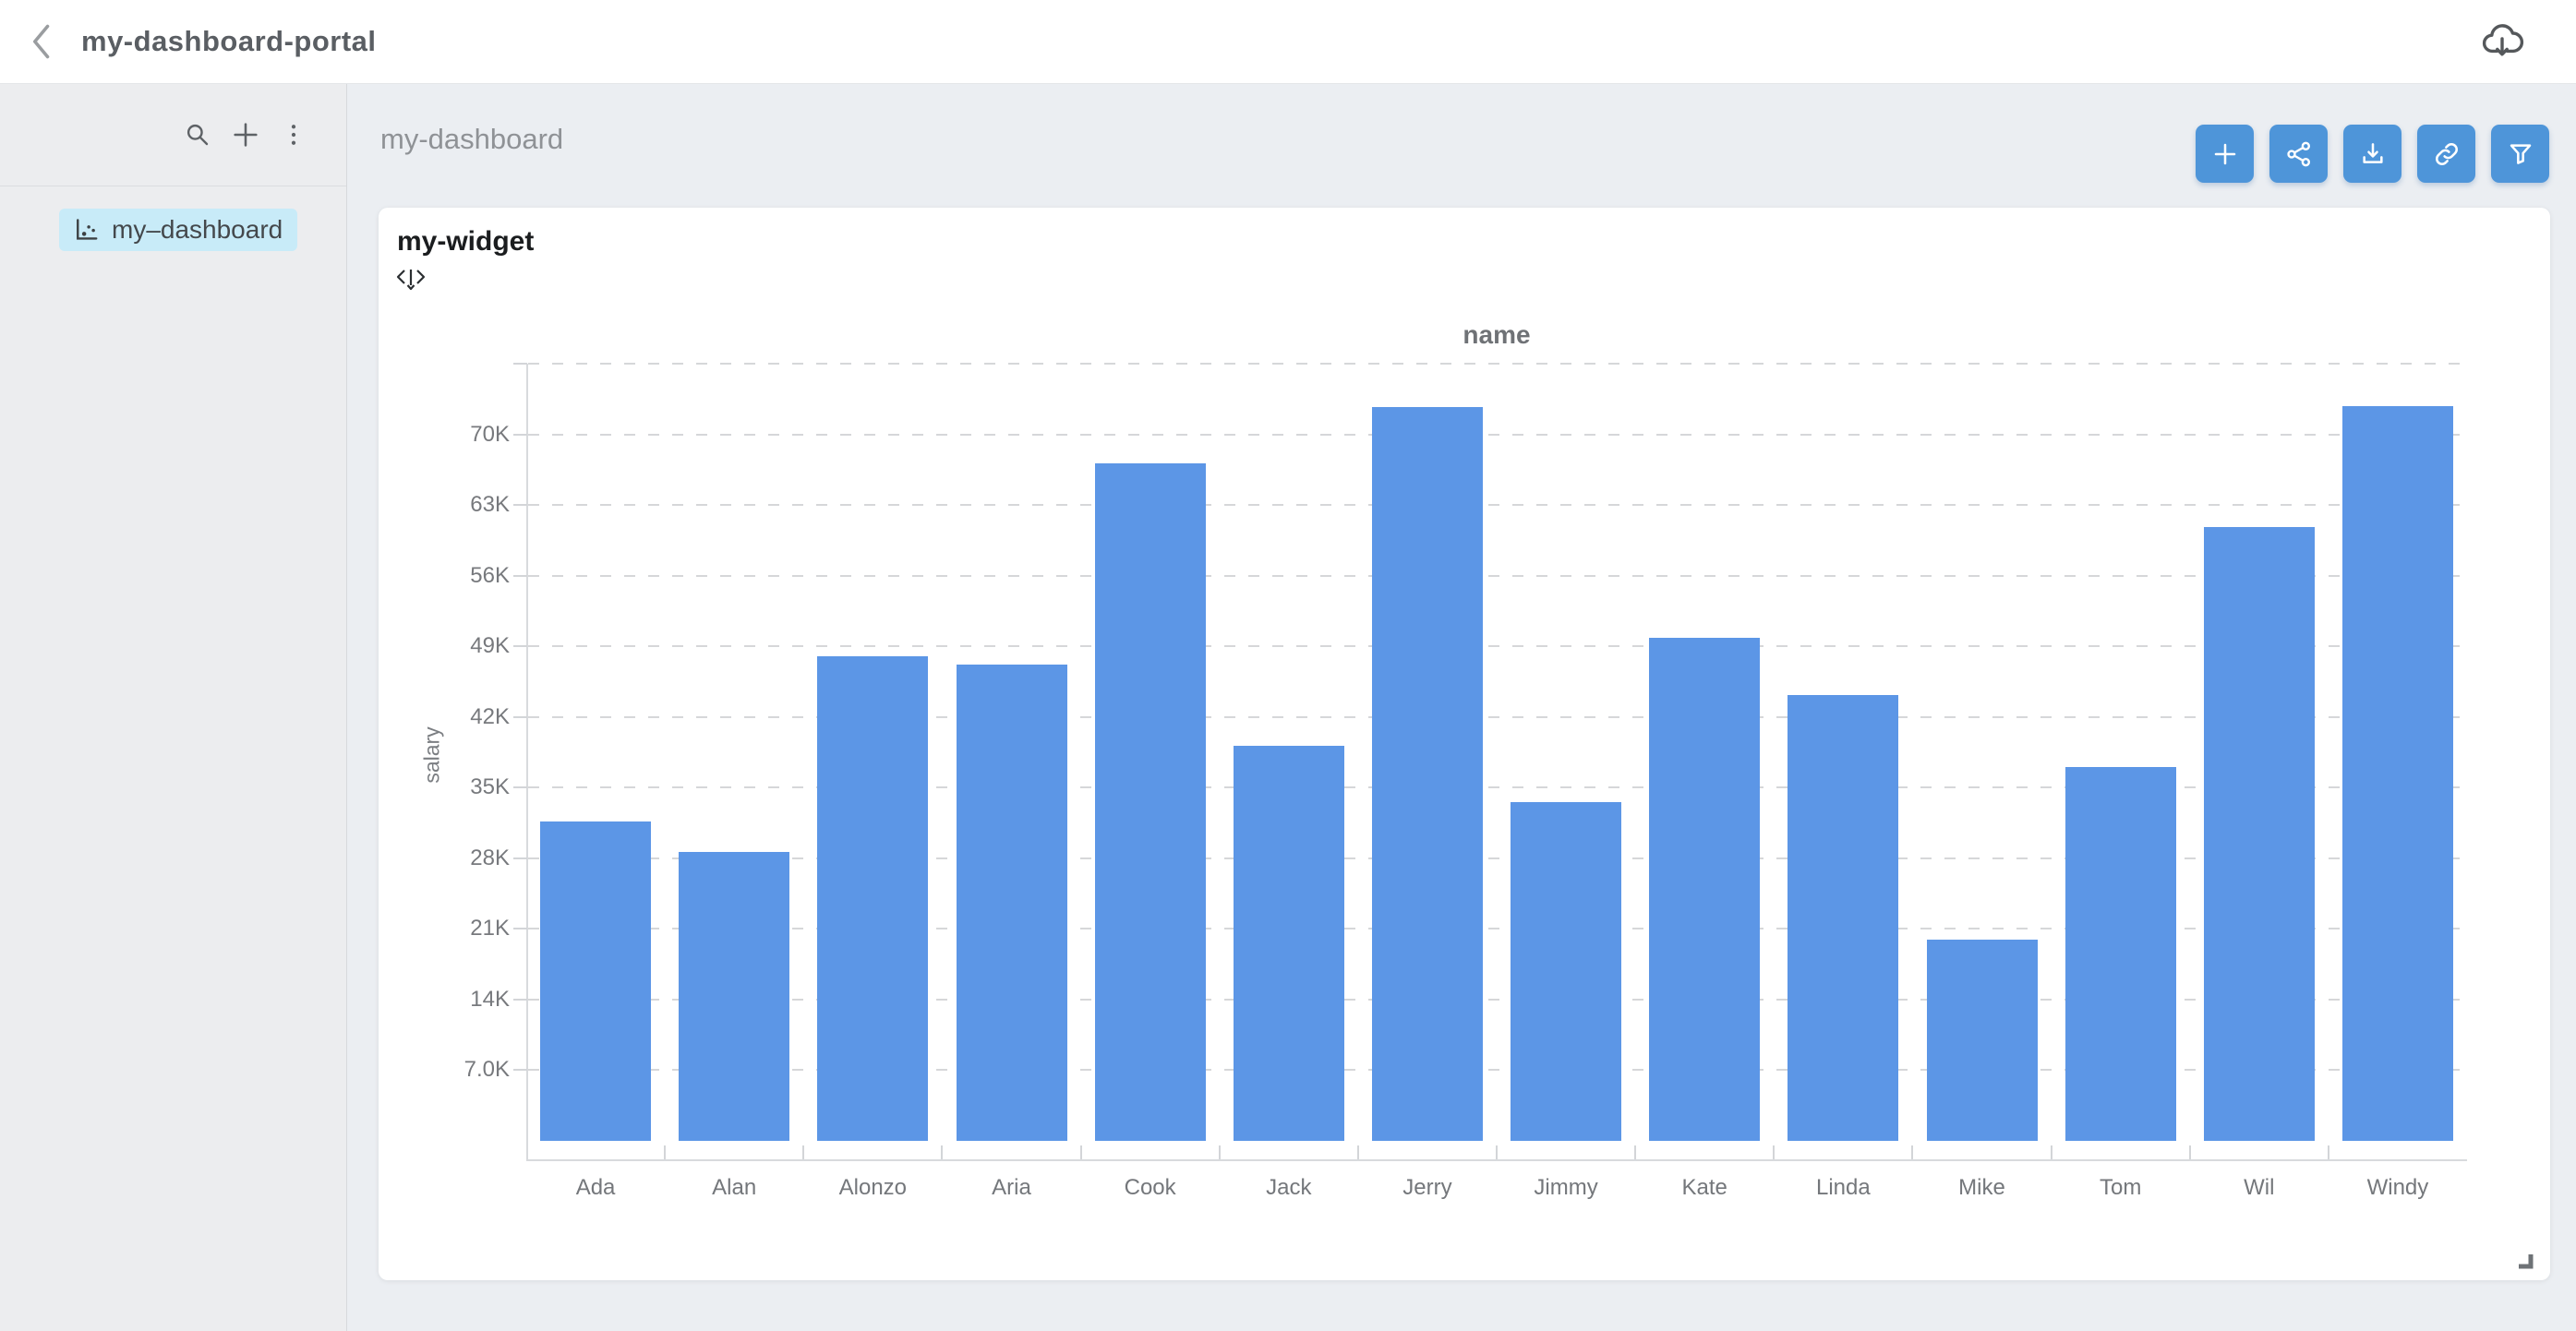 Image resolution: width=2576 pixels, height=1331 pixels. Describe the element at coordinates (490, 858) in the screenshot. I see `y-axis-tick-label: 28K` at that location.